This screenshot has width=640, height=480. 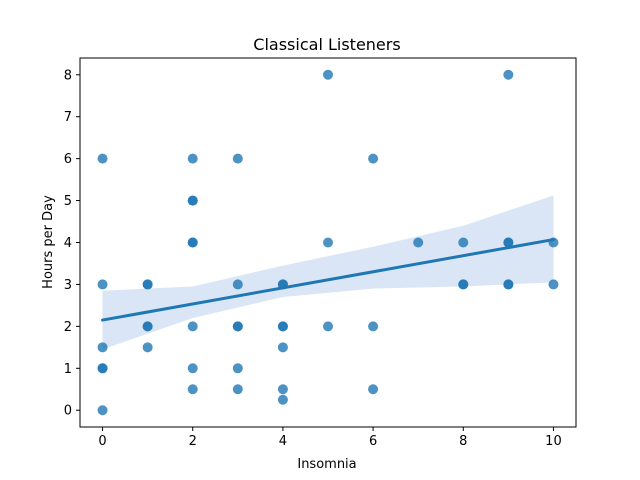 I want to click on x-tick-label: 4, so click(x=283, y=441).